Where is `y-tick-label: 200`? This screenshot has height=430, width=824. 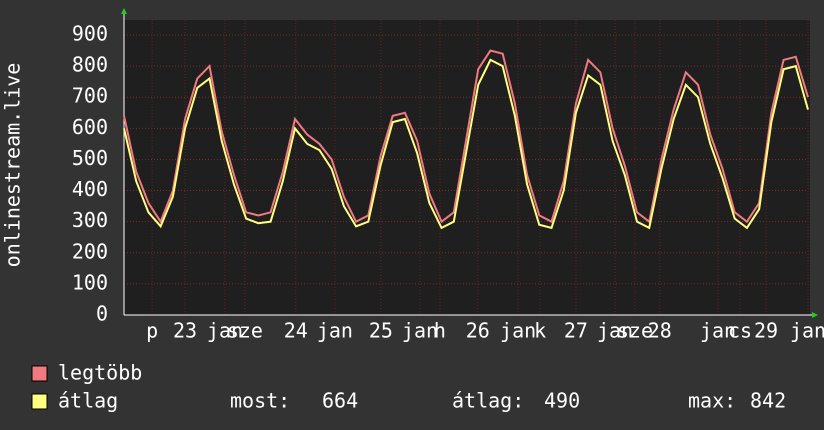
y-tick-label: 200 is located at coordinates (90, 251).